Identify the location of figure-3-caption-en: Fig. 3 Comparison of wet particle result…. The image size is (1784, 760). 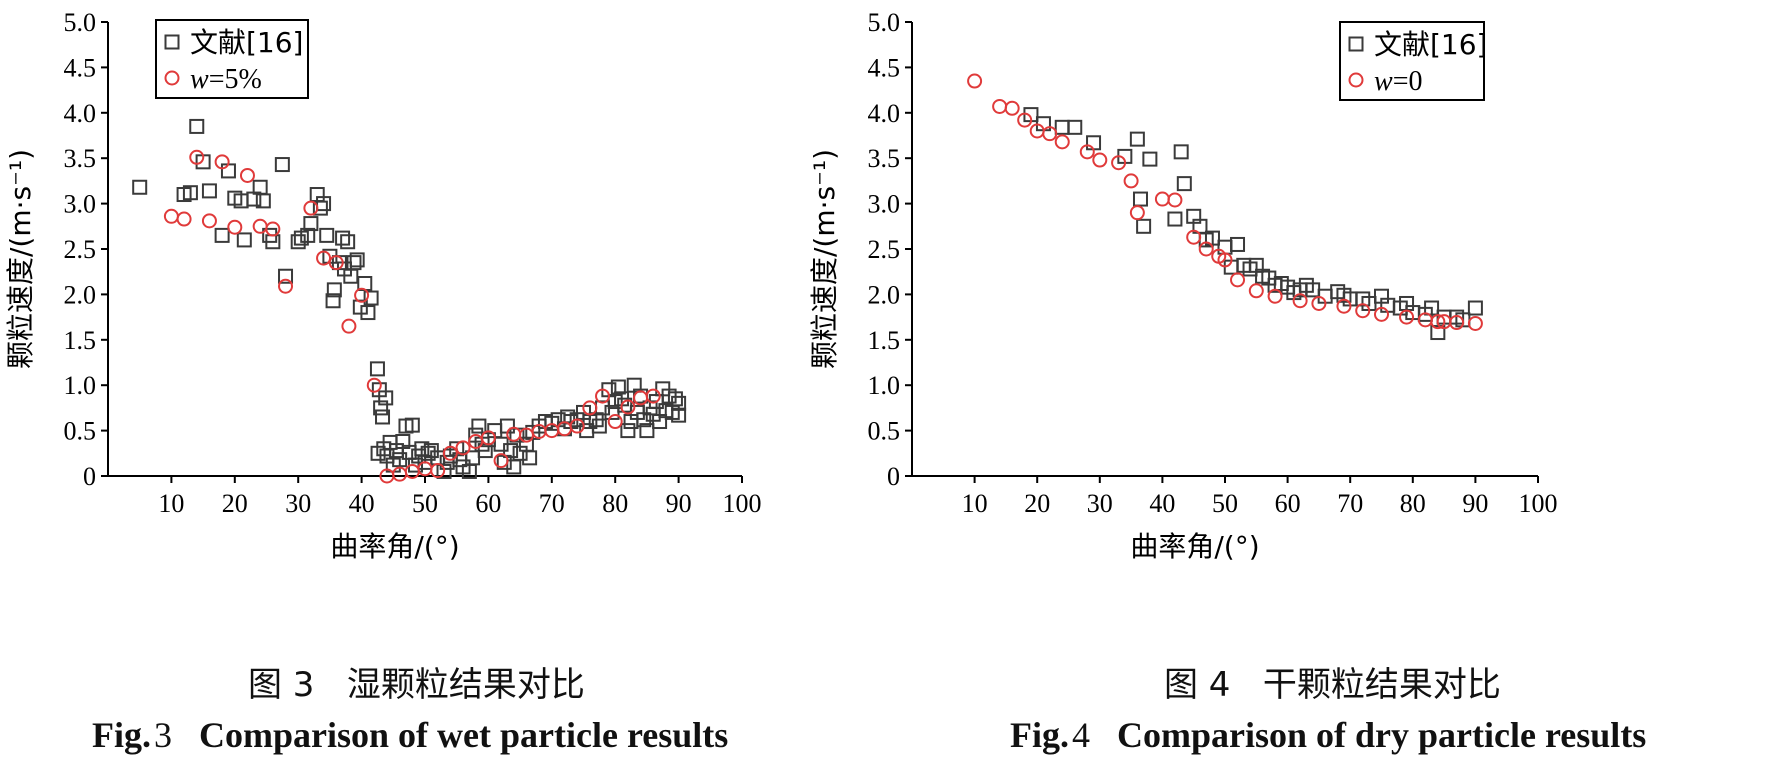
(410, 735).